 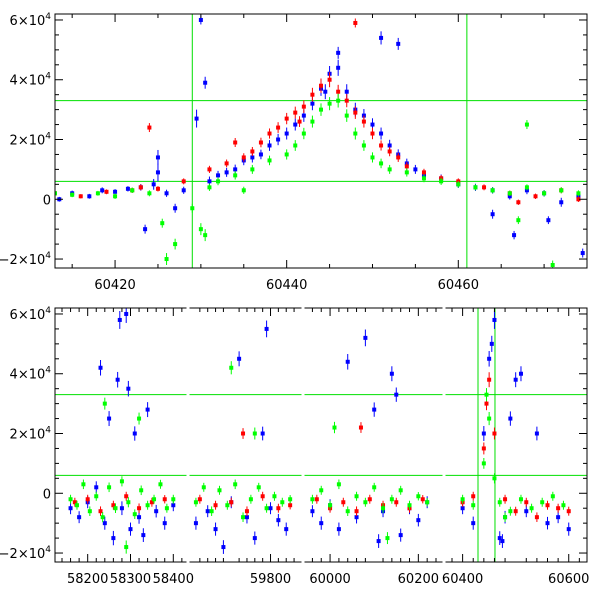 I want to click on top-xtick-label: 60440, so click(x=286, y=285).